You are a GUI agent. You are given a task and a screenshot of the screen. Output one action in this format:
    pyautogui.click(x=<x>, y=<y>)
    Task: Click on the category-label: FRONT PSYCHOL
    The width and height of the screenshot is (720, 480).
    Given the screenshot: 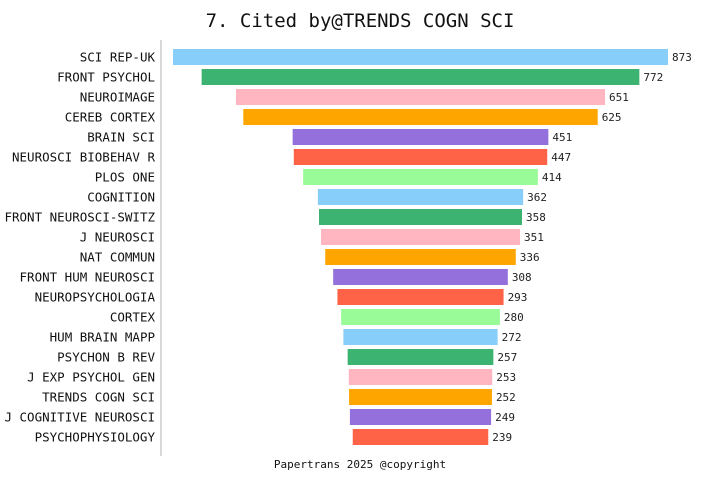 What is the action you would take?
    pyautogui.click(x=106, y=77)
    